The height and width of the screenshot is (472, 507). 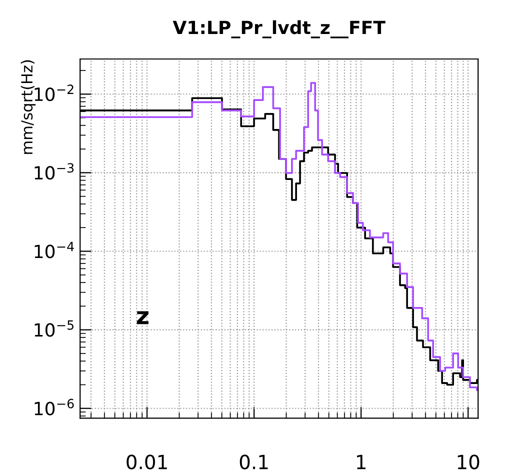 What do you see at coordinates (146, 462) in the screenshot?
I see `x-tick-label: 0.01` at bounding box center [146, 462].